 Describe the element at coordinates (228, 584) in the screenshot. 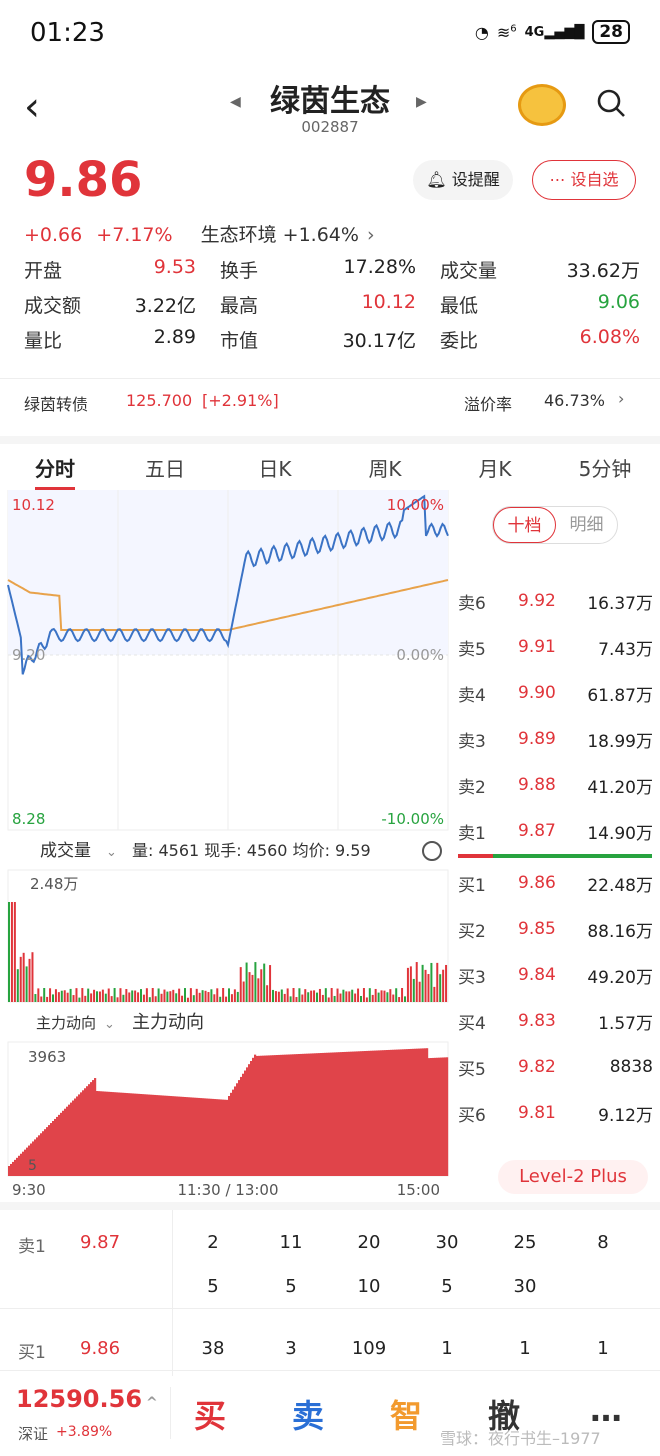

I see `price-line` at that location.